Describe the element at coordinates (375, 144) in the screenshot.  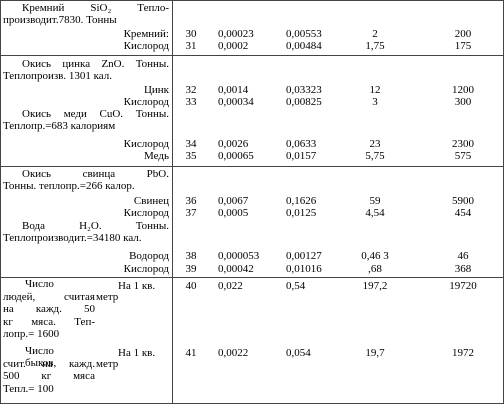
I see `cell: 23` at that location.